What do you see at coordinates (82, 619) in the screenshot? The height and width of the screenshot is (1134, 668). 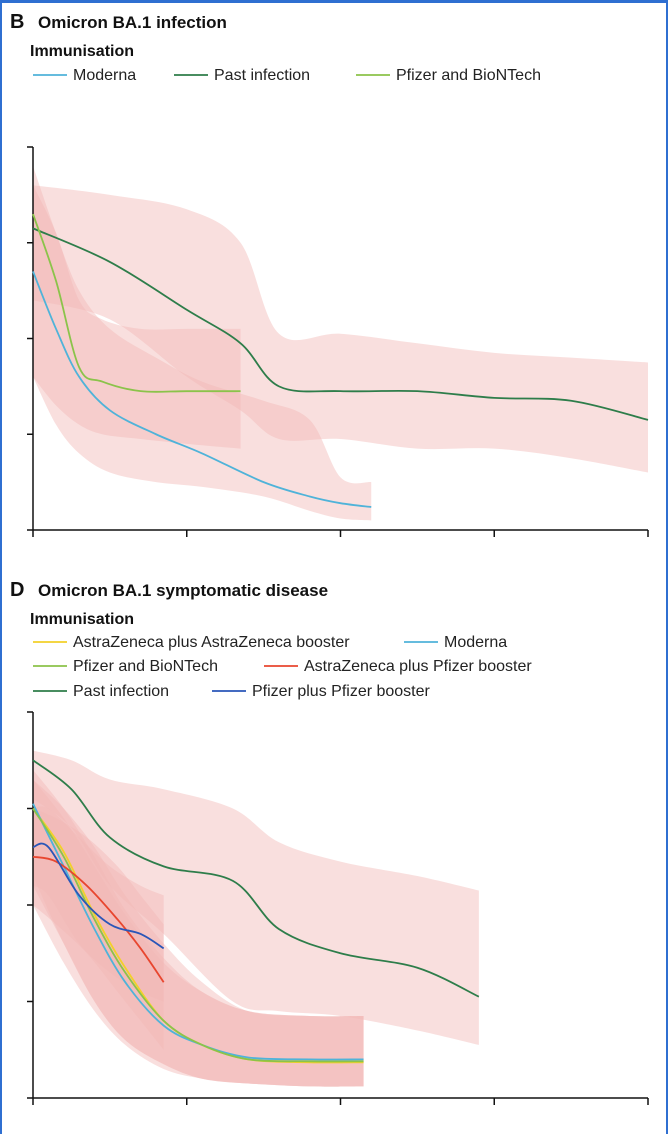 I see `panel-d-legend-title: Immunisation` at bounding box center [82, 619].